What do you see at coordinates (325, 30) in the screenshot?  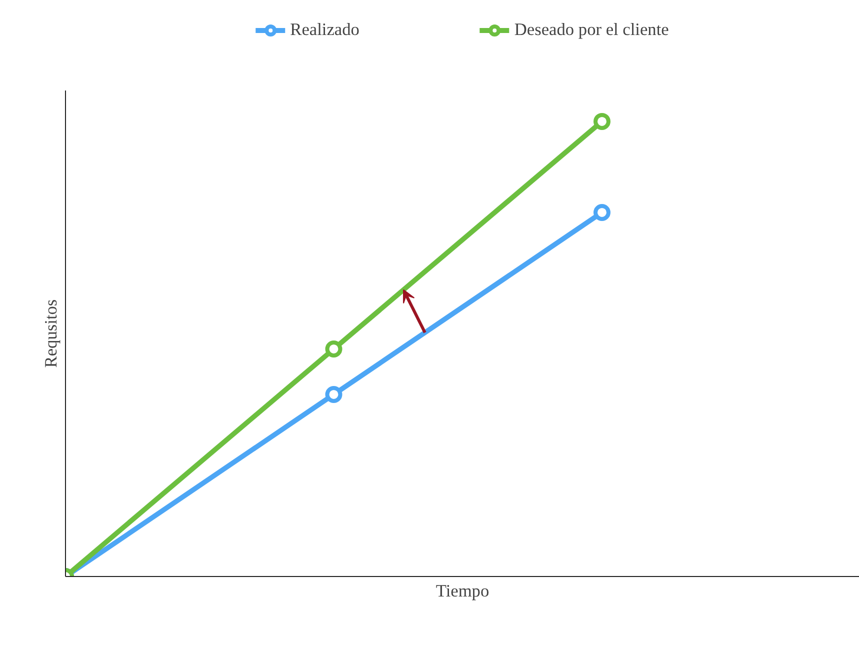 I see `legend-label: Realizado` at bounding box center [325, 30].